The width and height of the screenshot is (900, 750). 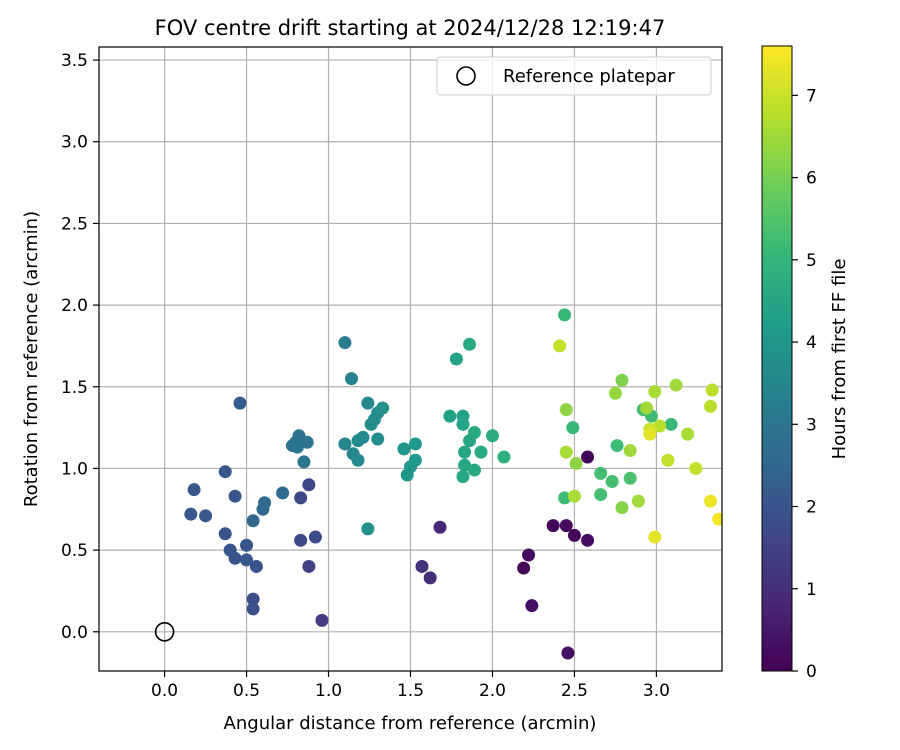 I want to click on y-tick-label: 1.5, so click(x=74, y=388).